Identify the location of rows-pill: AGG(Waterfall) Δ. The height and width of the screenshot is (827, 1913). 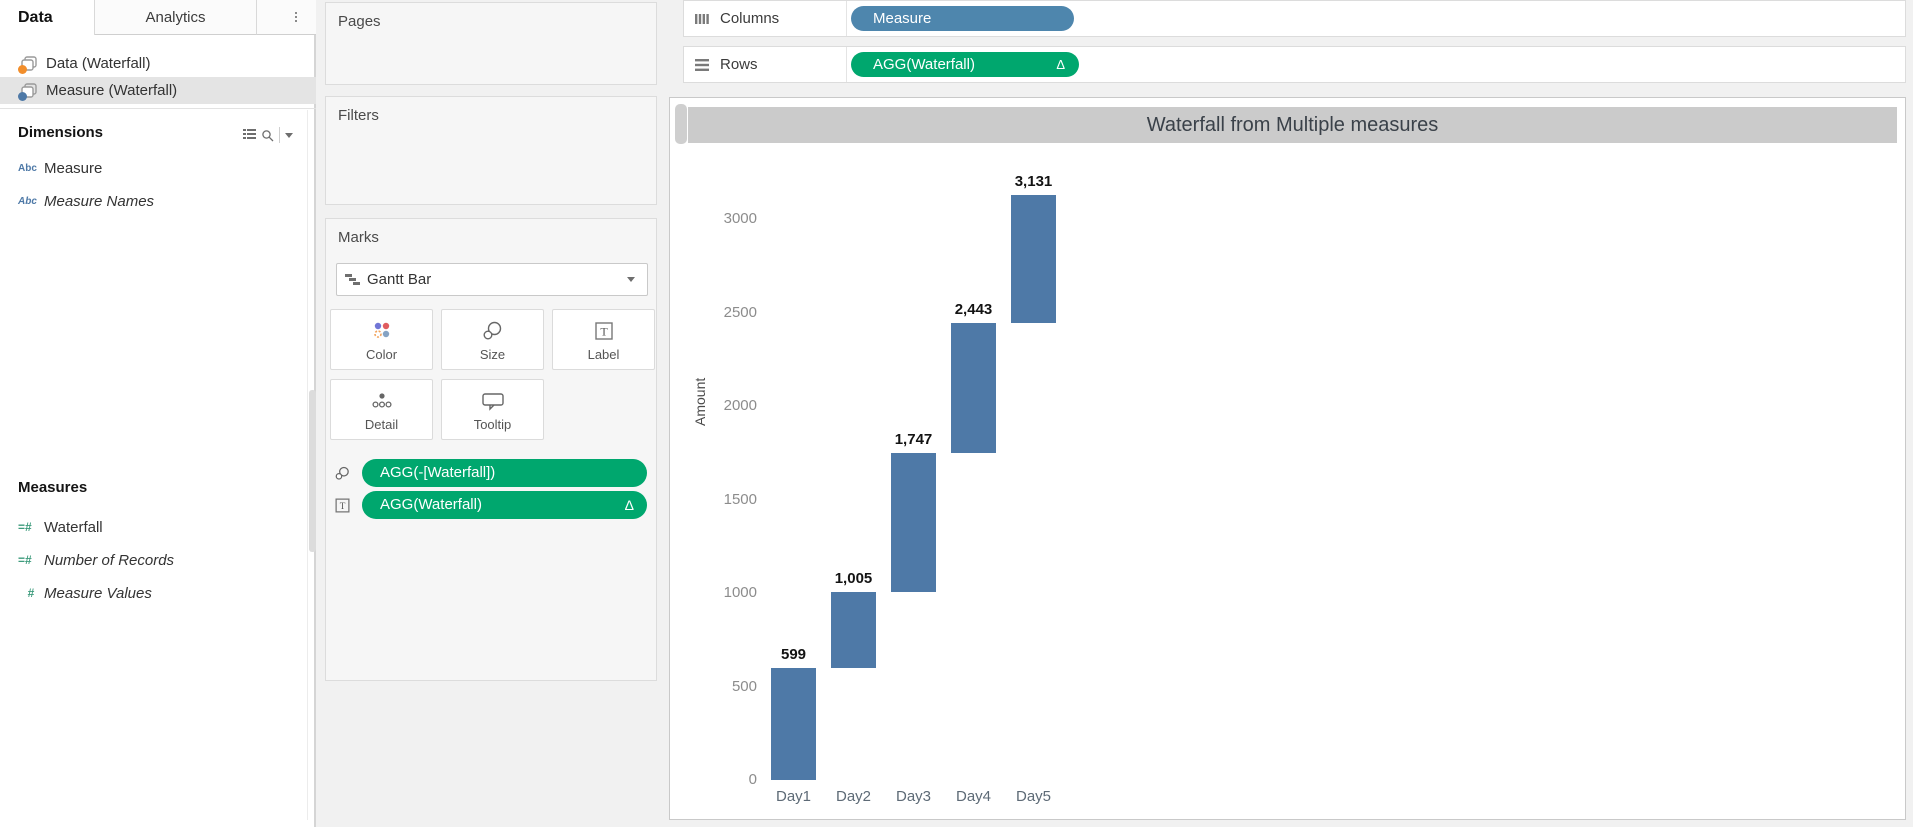
(965, 64).